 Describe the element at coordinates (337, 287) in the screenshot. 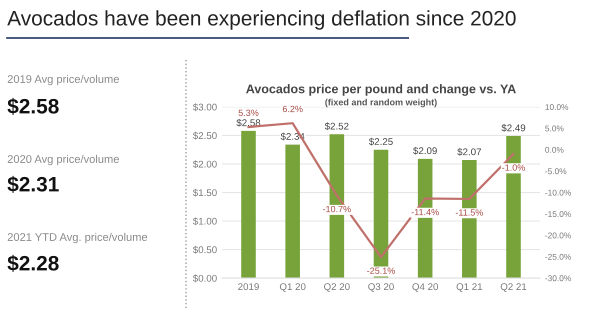

I see `x-tick-label: Q2 20` at that location.